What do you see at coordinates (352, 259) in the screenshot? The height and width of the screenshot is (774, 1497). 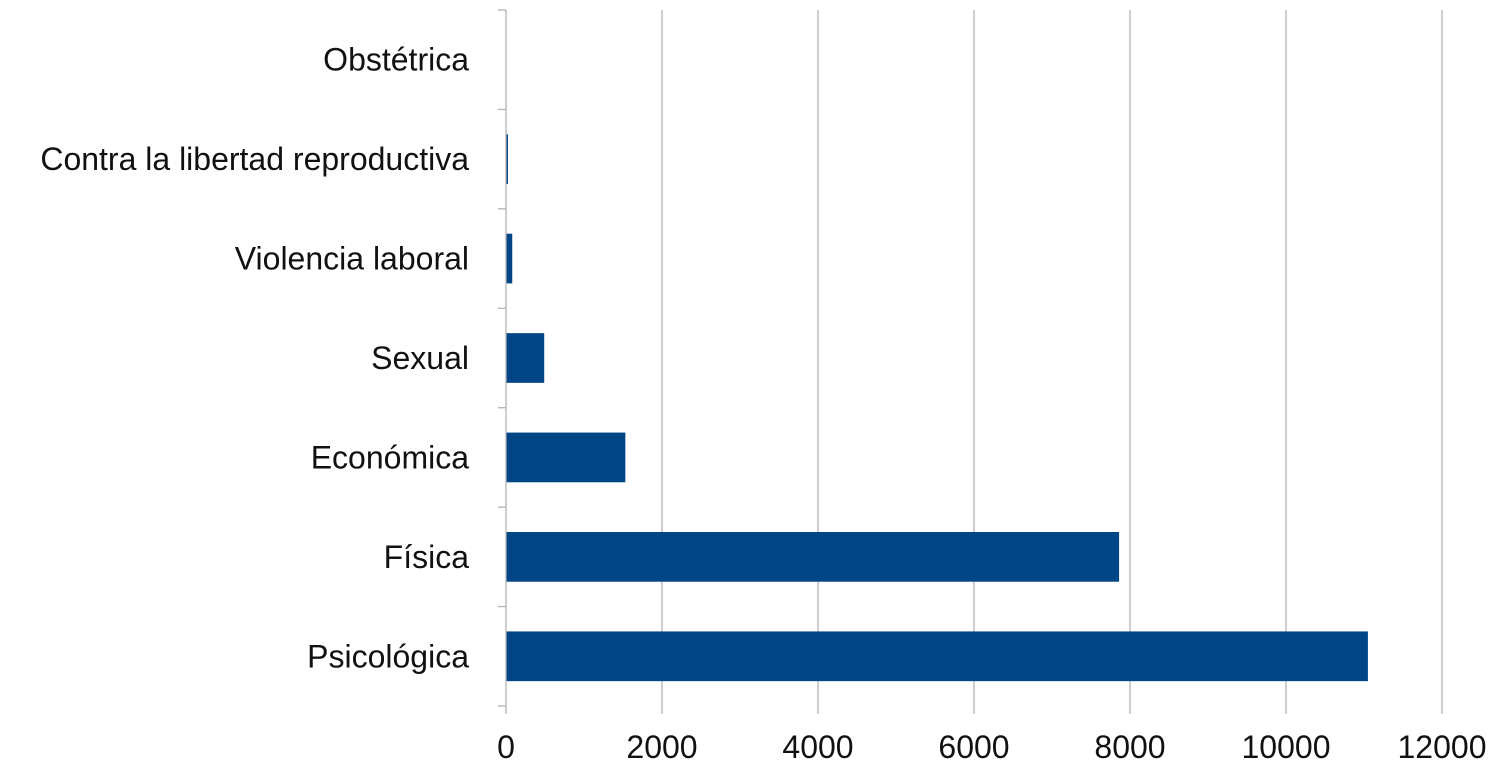 I see `category-label: Violencia laboral` at bounding box center [352, 259].